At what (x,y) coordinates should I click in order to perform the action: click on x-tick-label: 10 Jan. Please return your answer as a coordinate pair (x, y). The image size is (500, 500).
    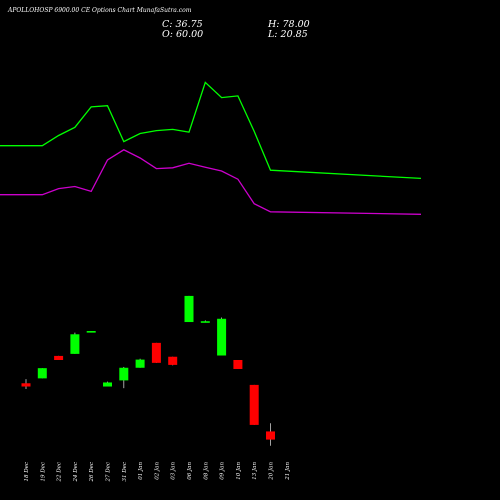
    Looking at the image, I should click on (239, 471).